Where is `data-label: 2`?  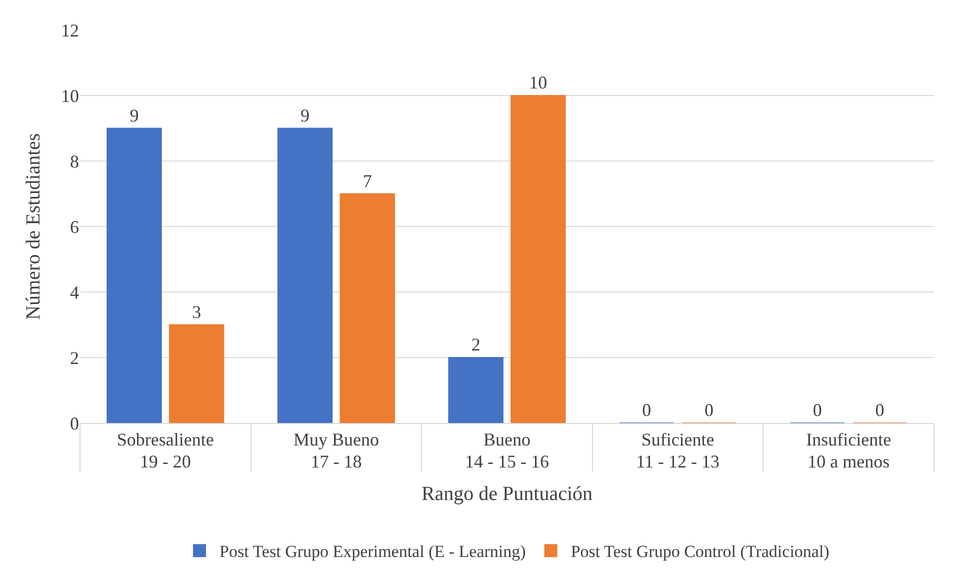
data-label: 2 is located at coordinates (475, 344).